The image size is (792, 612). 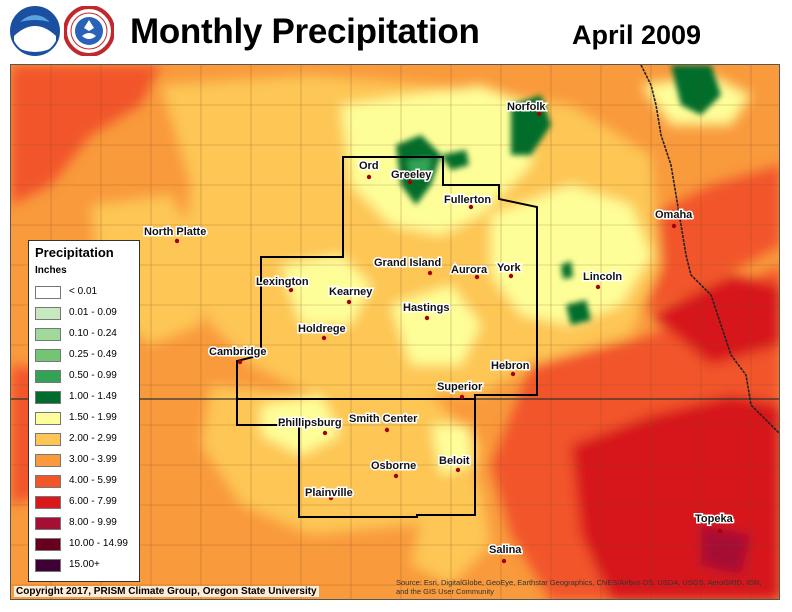 What do you see at coordinates (511, 276) in the screenshot?
I see `city-dot-york` at bounding box center [511, 276].